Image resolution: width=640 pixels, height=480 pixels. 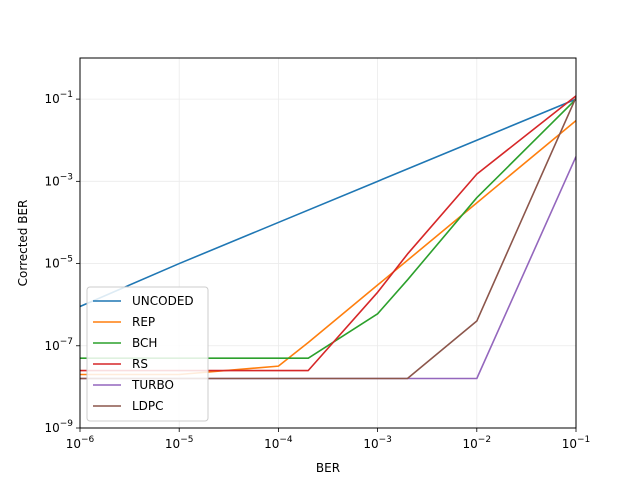 I want to click on x-tick-label: 10⁻⁶, so click(x=80, y=443).